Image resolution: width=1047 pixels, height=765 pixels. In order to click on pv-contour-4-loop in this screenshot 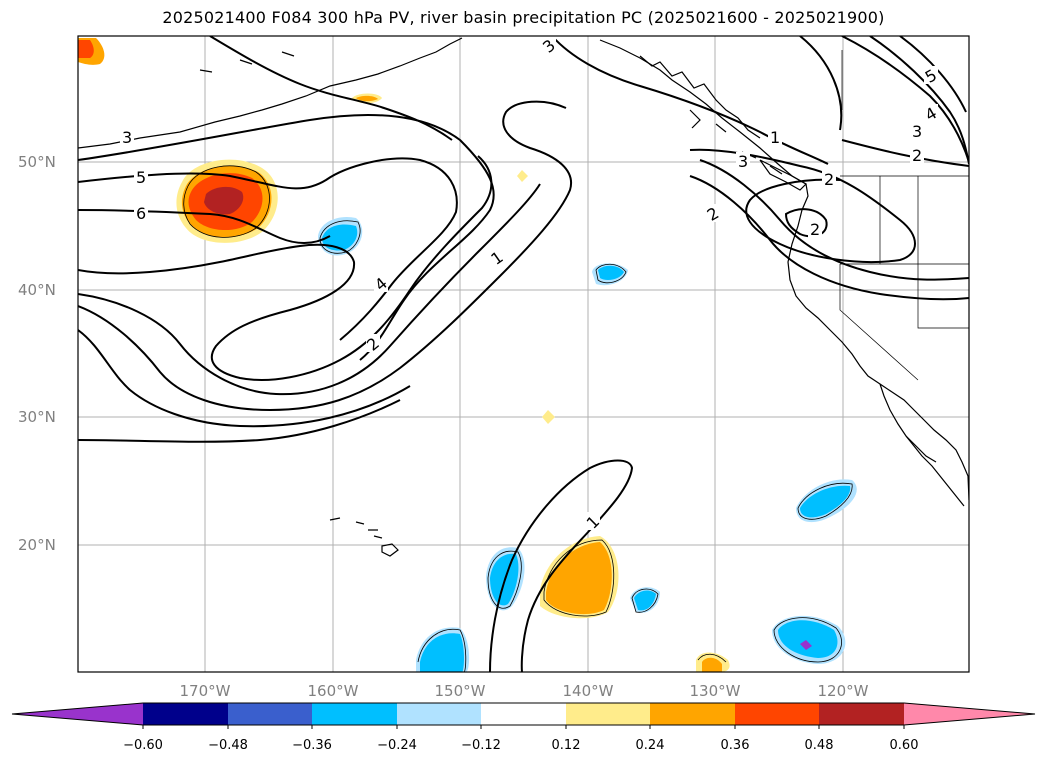, I will do `click(285, 268)`.